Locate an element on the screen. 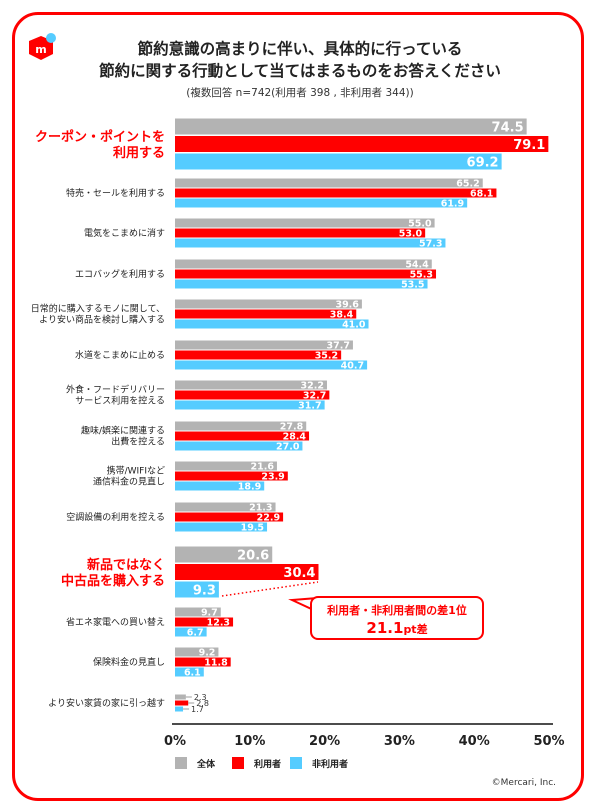 Image resolution: width=600 pixels, height=812 pixels. legend-label: 利用者 is located at coordinates (267, 764).